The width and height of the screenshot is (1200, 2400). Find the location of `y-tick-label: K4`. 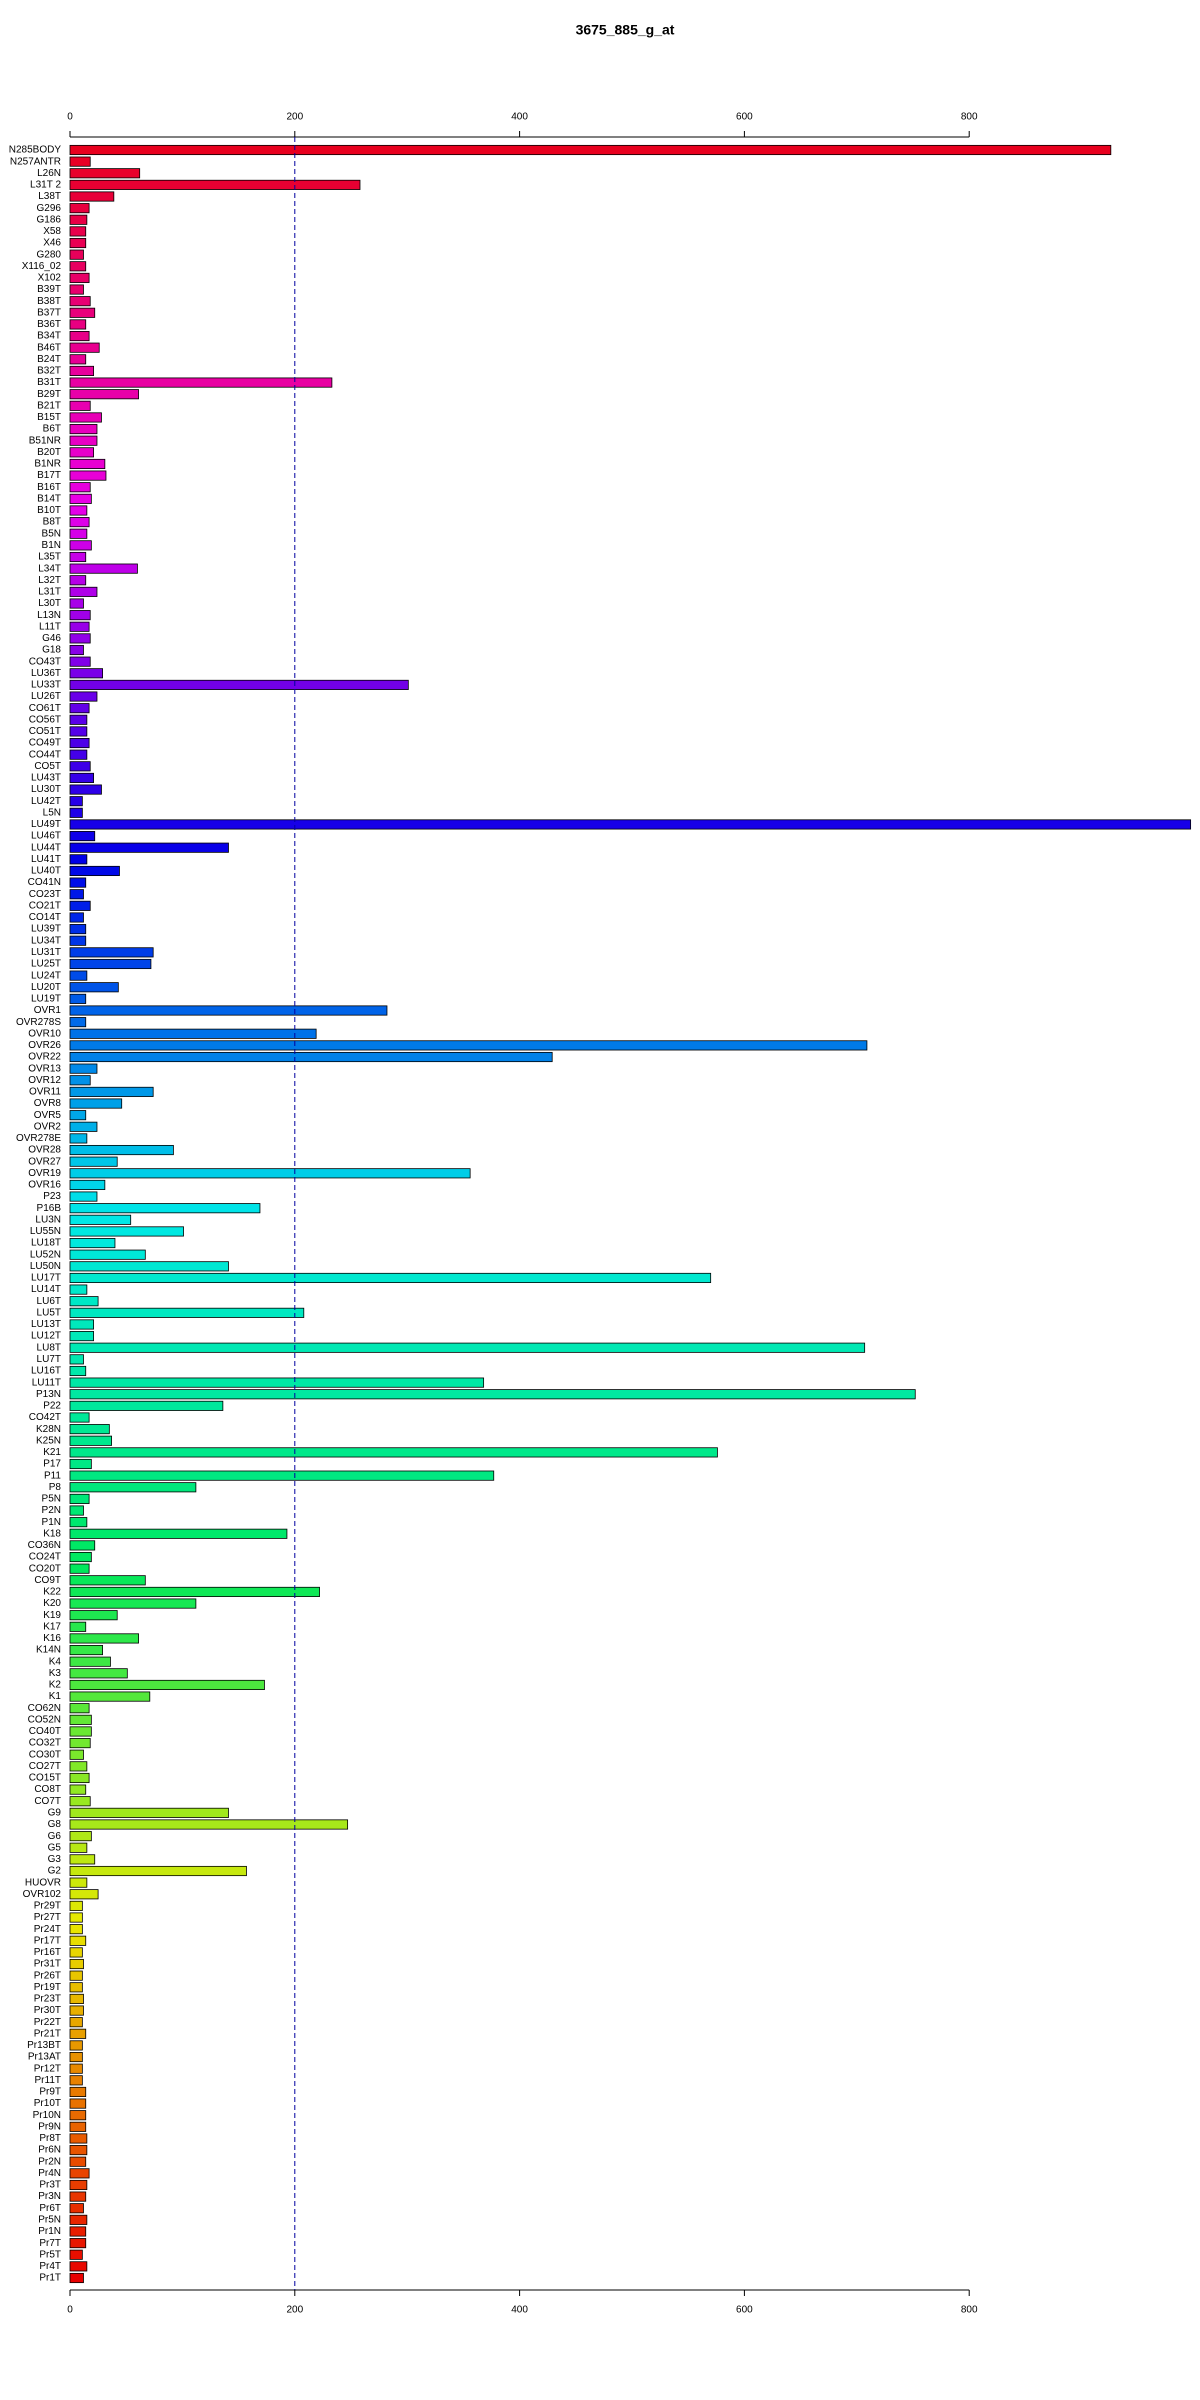

y-tick-label: K4 is located at coordinates (55, 1661).